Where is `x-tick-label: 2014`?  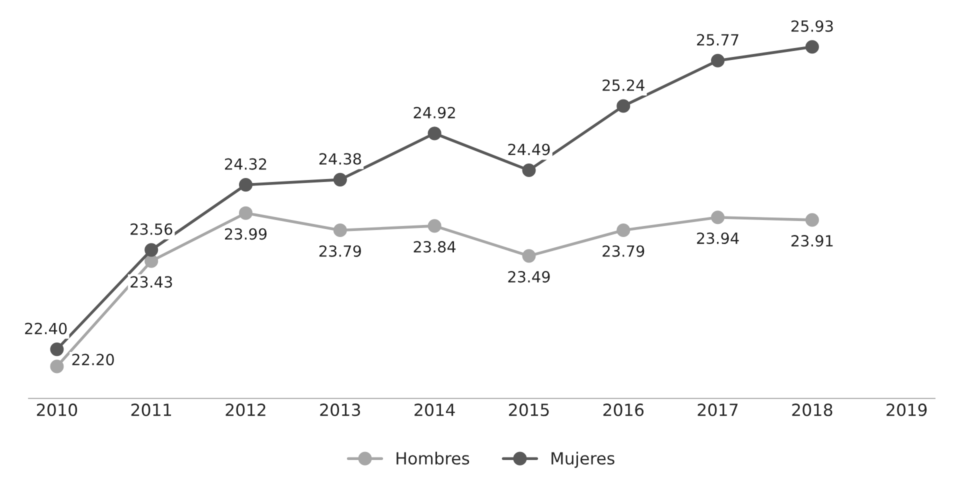 x-tick-label: 2014 is located at coordinates (434, 410).